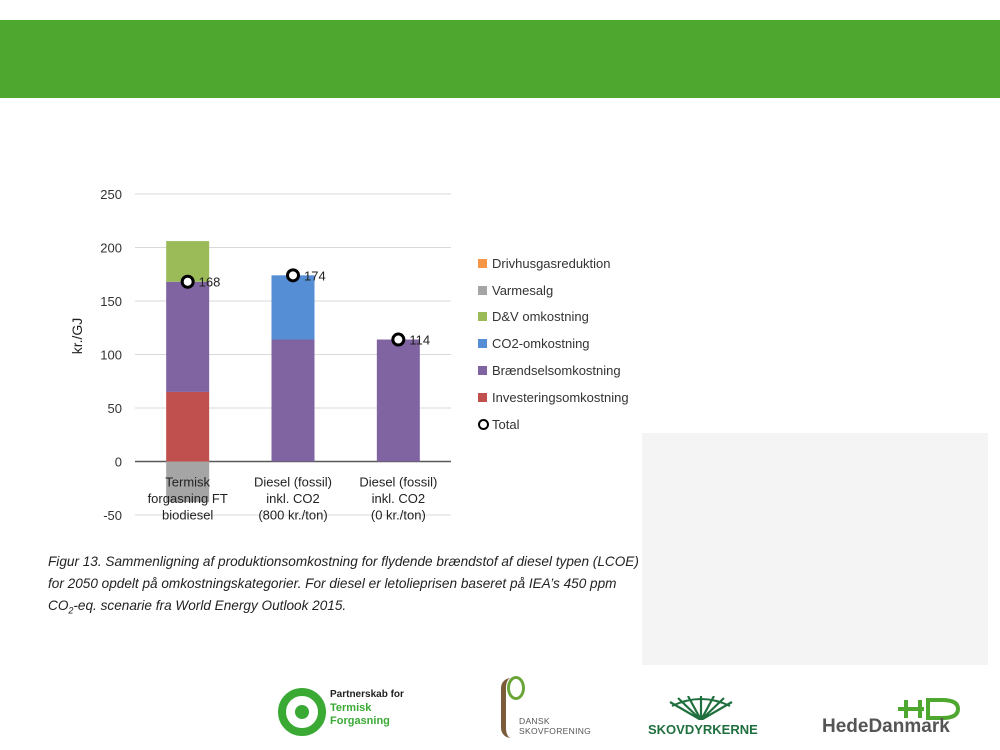 The height and width of the screenshot is (750, 1000). I want to click on legend-label: Drivhusgasreduktion, so click(551, 263).